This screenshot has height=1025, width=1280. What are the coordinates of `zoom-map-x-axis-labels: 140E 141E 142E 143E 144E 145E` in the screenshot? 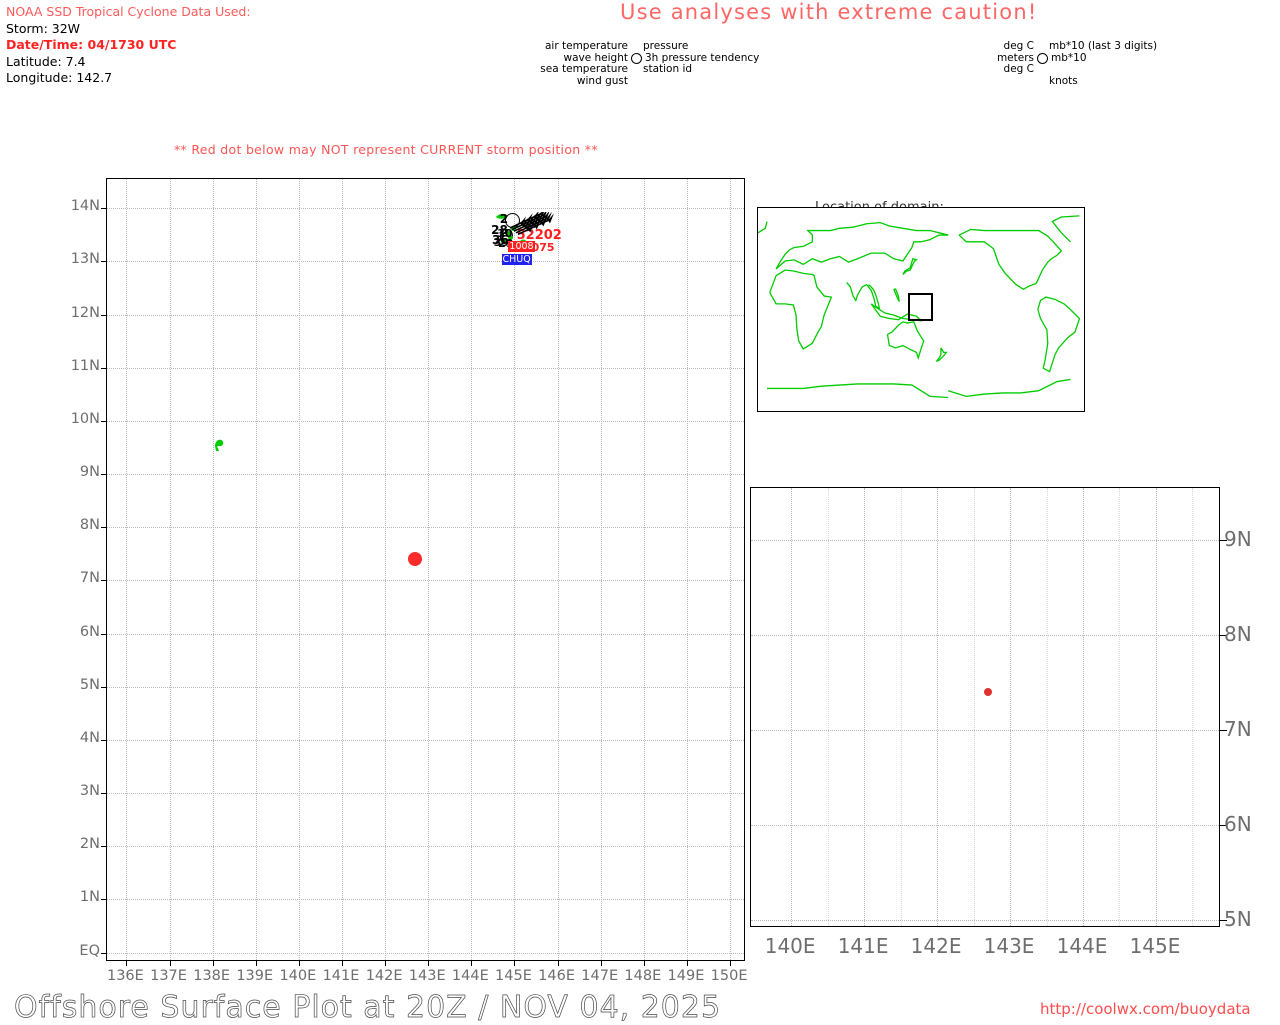 It's located at (985, 947).